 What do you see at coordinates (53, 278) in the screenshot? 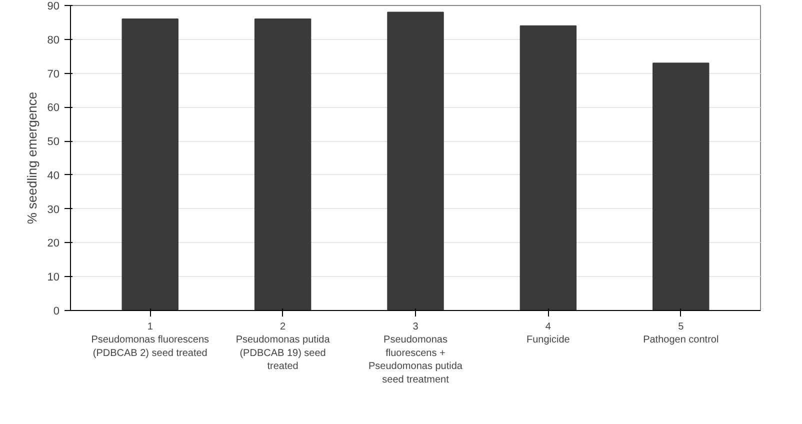
I see `y-tick-label: 10` at bounding box center [53, 278].